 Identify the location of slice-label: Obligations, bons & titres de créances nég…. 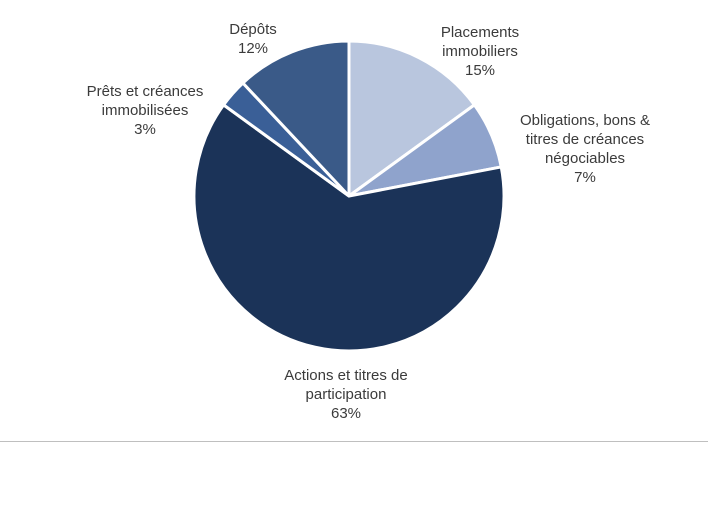
(585, 149).